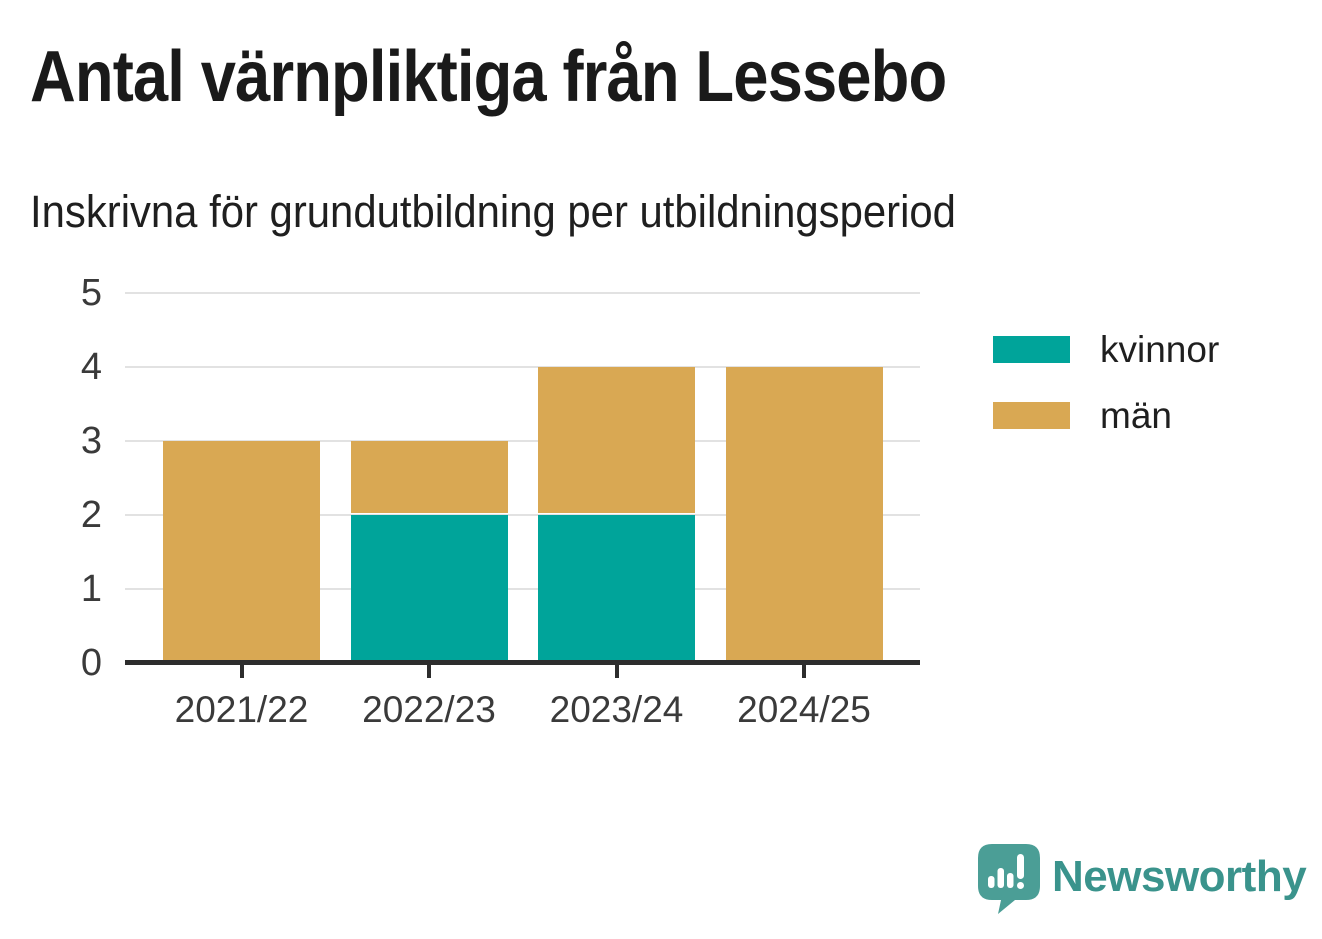  I want to click on legend-label-kvinnor: kvinnor, so click(1160, 349).